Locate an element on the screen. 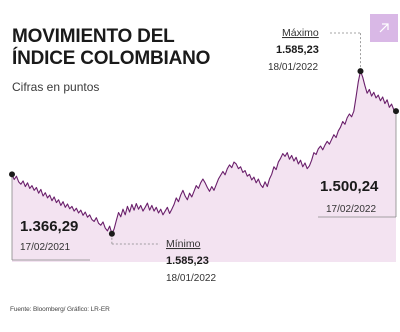  expand-button is located at coordinates (384, 28).